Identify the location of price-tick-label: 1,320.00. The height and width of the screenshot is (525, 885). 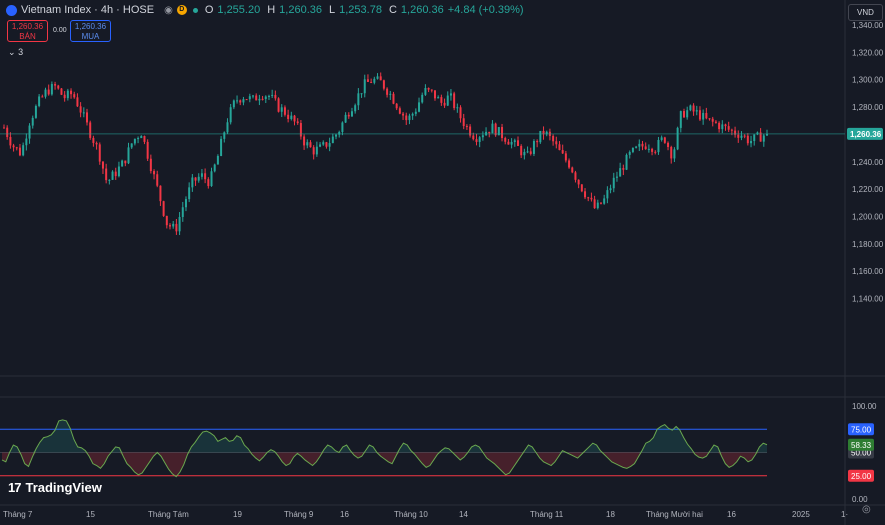
(868, 52).